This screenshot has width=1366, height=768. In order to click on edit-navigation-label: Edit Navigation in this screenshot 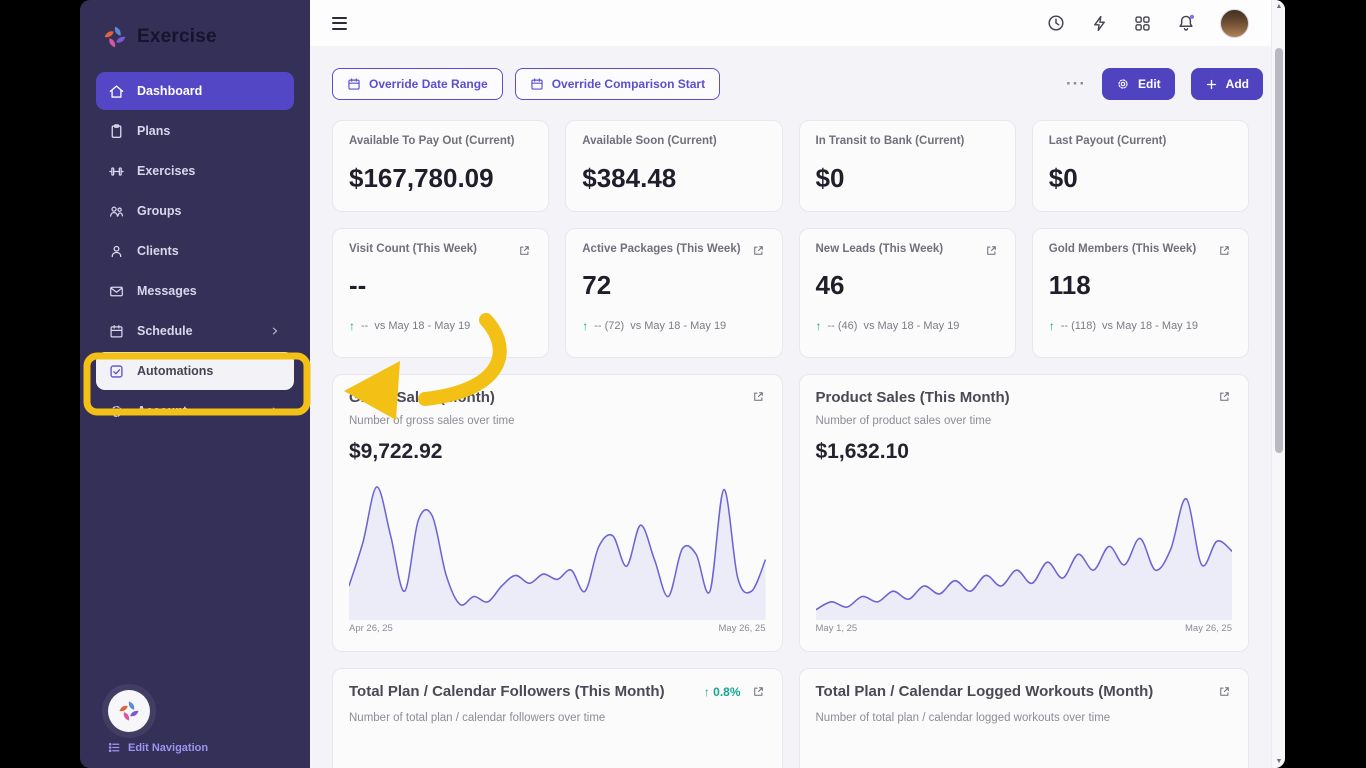, I will do `click(168, 747)`.